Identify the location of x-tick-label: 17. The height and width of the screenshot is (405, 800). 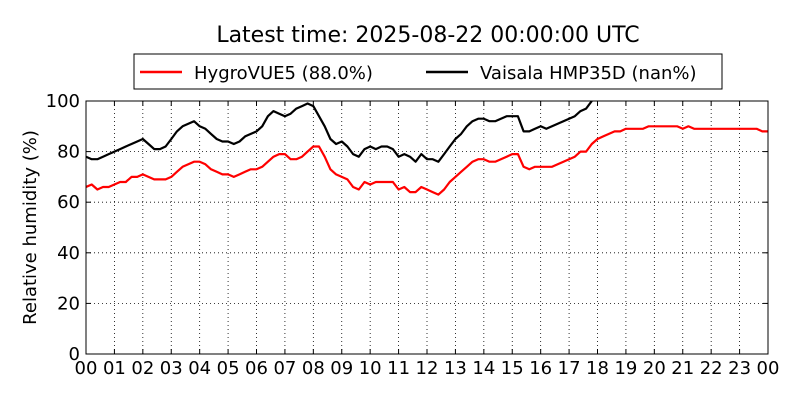
(569, 368).